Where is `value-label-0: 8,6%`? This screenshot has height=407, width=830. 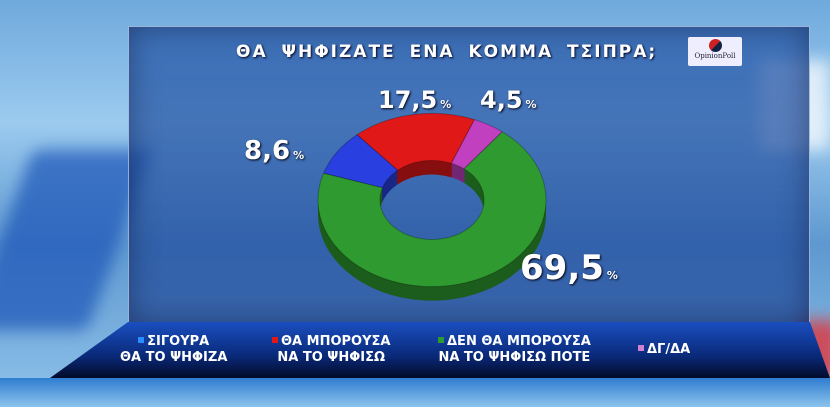 value-label-0: 8,6% is located at coordinates (274, 151).